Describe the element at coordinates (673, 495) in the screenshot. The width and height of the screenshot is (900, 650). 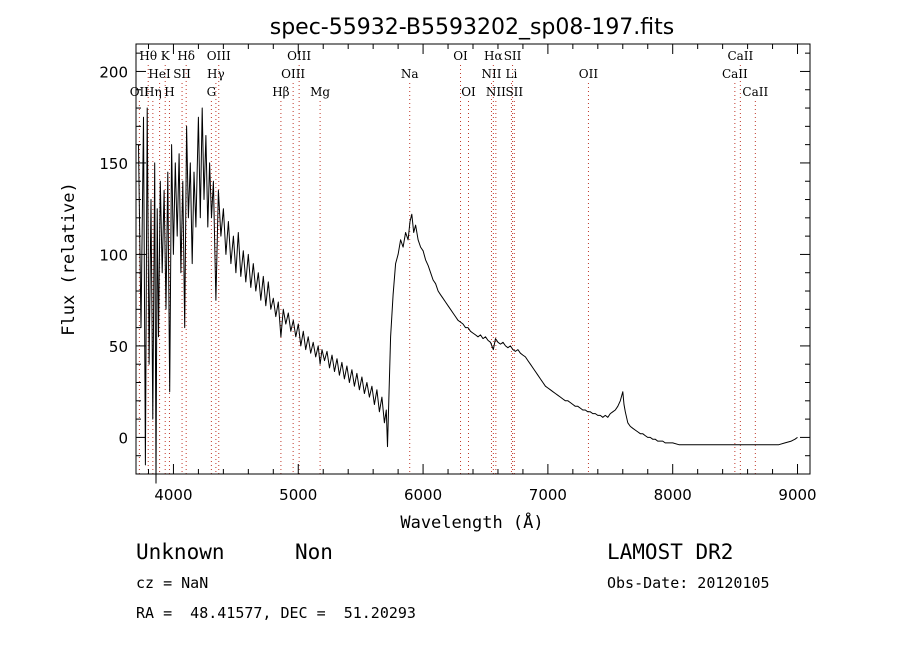
I see `x-tick-label: 8000` at that location.